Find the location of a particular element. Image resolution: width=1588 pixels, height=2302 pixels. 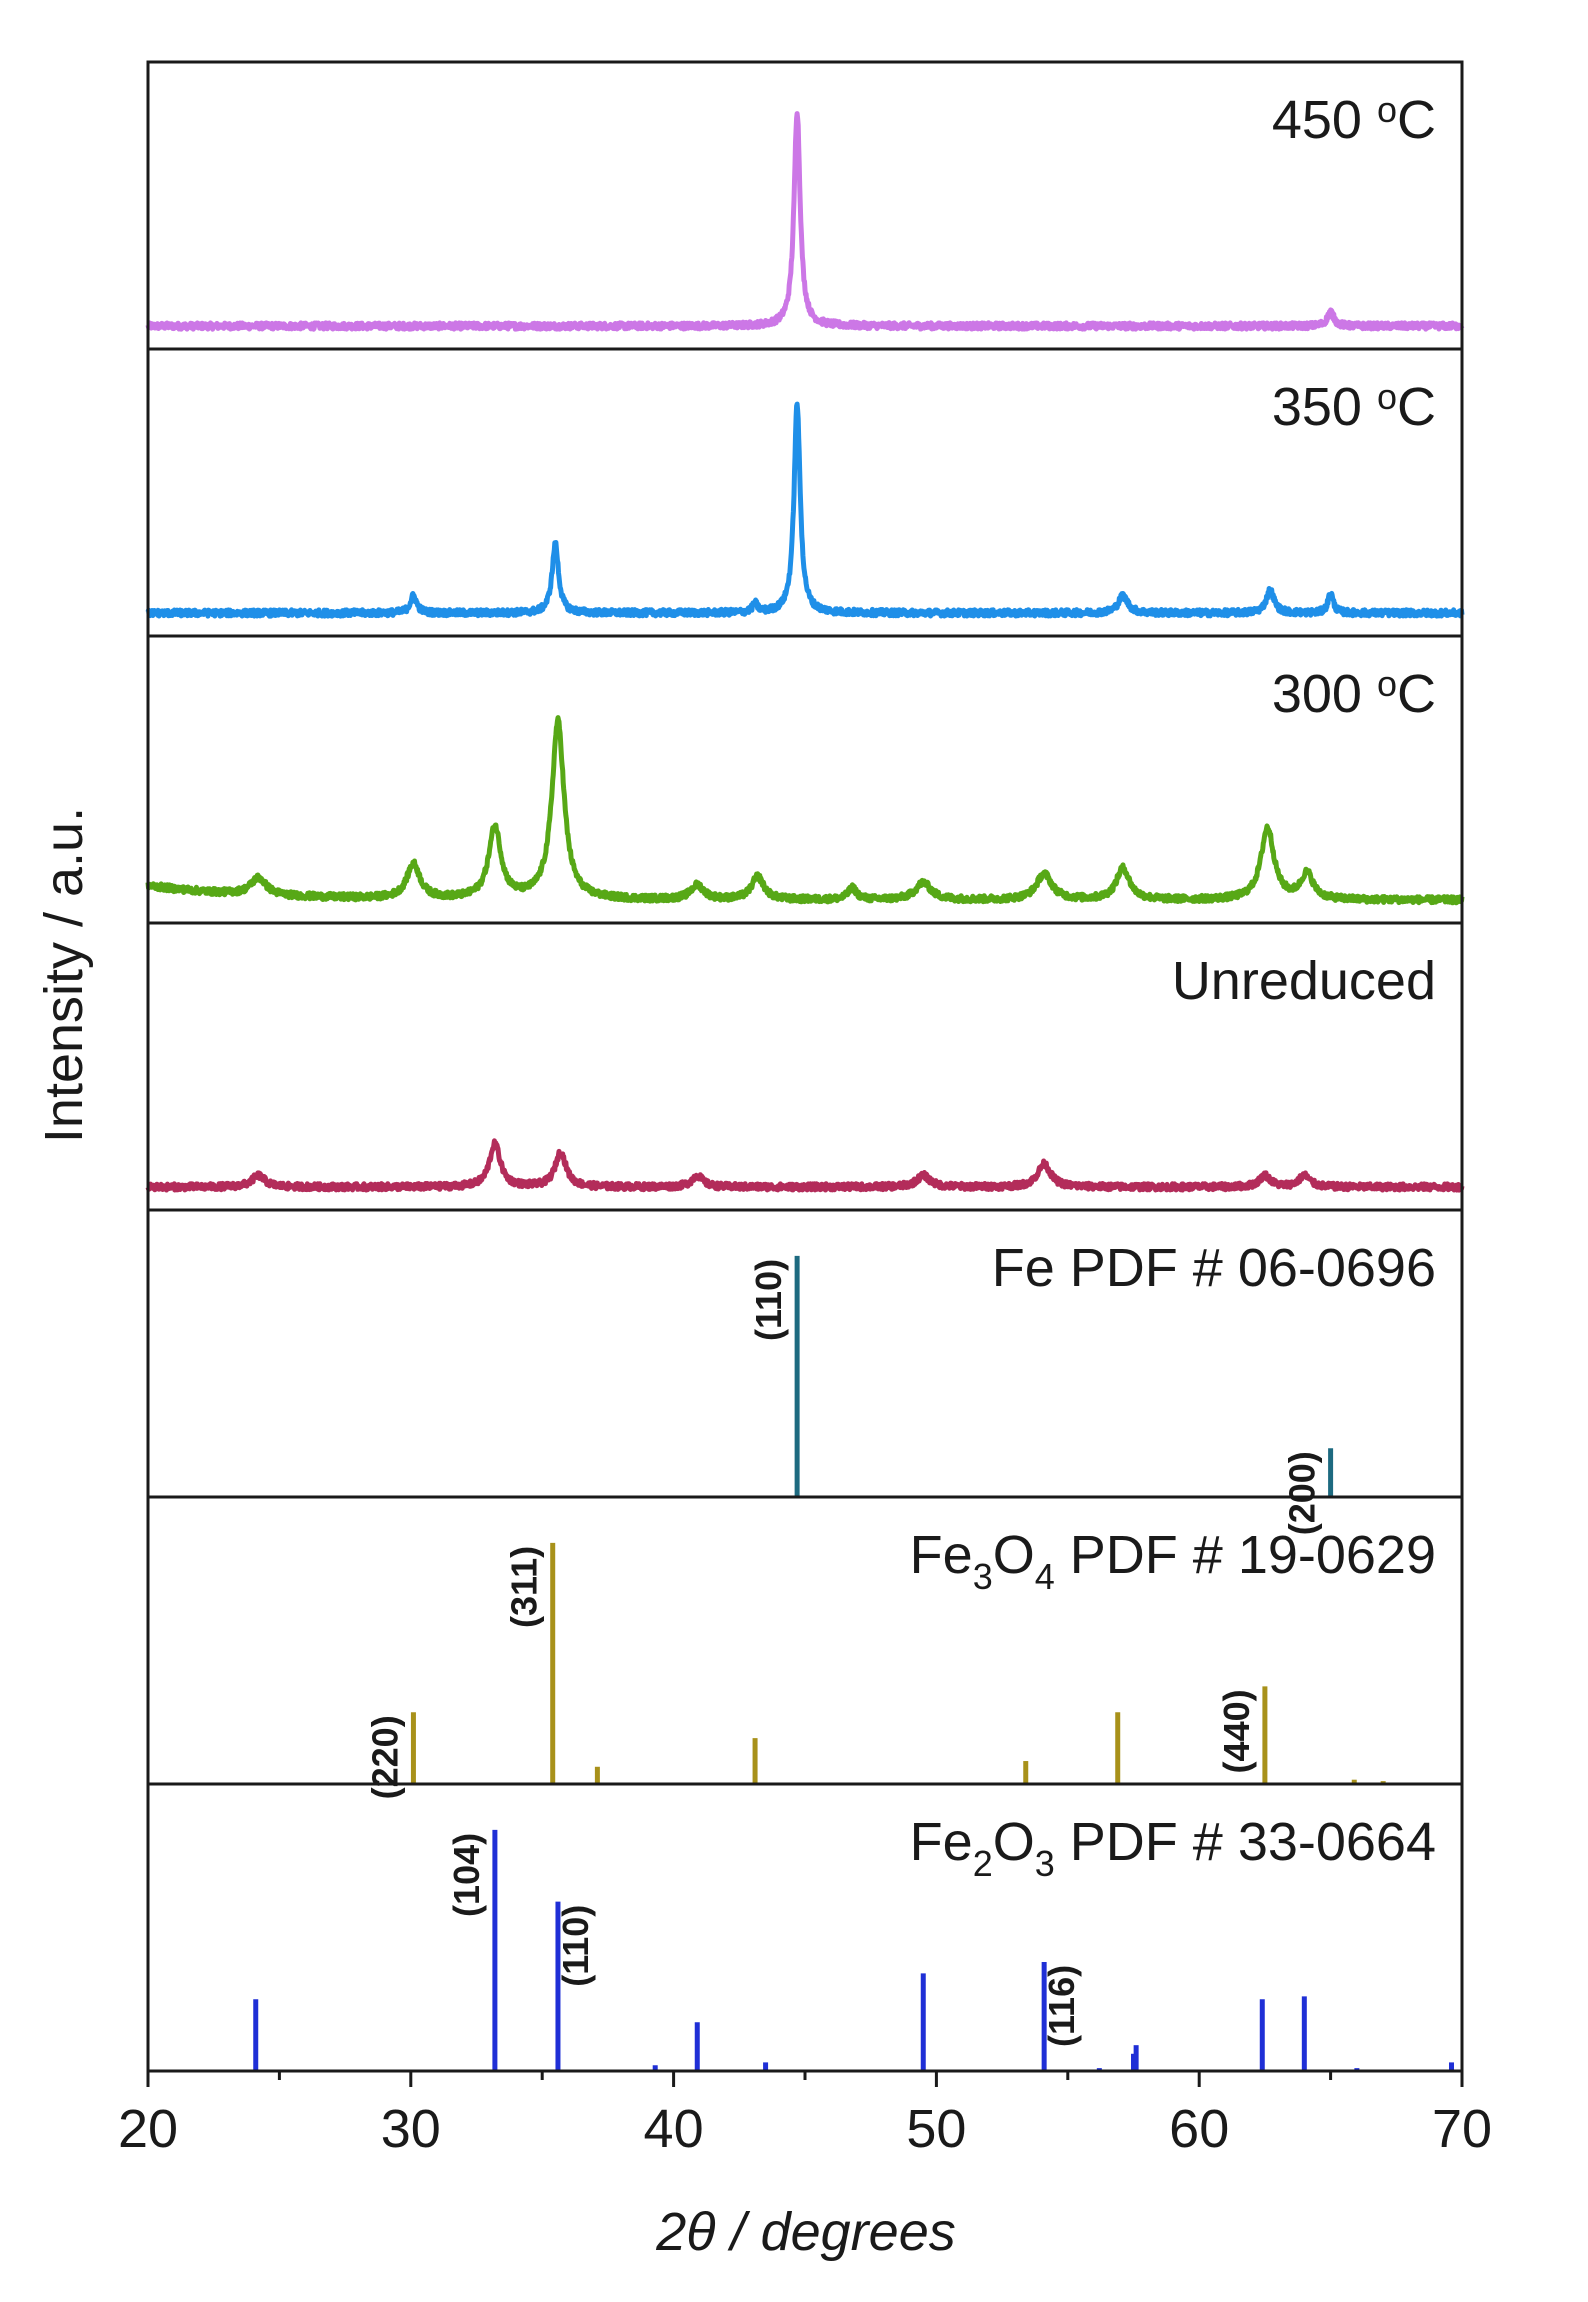

panel-fe3o4: (220) (311) (440) Fe3O4 PDF # 19-0629 is located at coordinates (805, 1647).